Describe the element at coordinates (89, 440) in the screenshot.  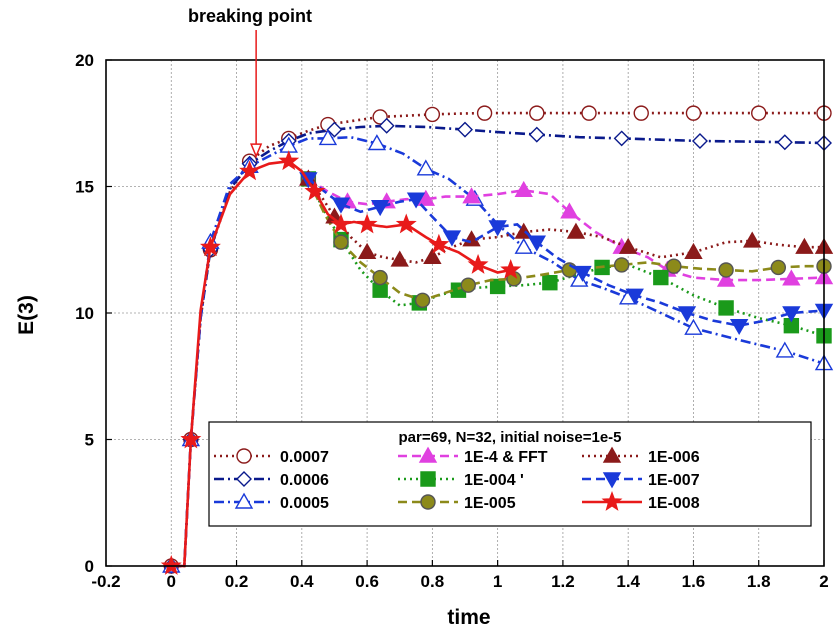
I see `y-tick-label: 5` at that location.